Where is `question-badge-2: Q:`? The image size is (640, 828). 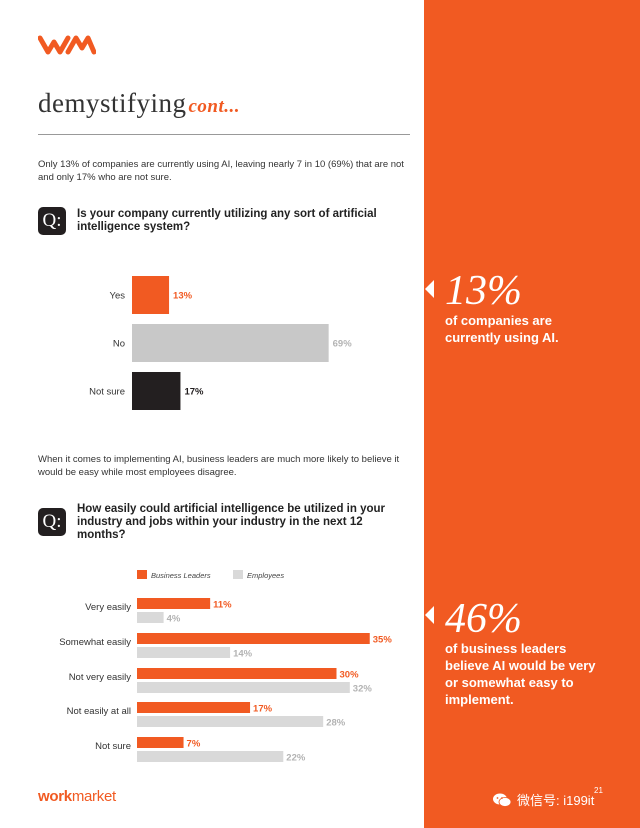 question-badge-2: Q: is located at coordinates (52, 522).